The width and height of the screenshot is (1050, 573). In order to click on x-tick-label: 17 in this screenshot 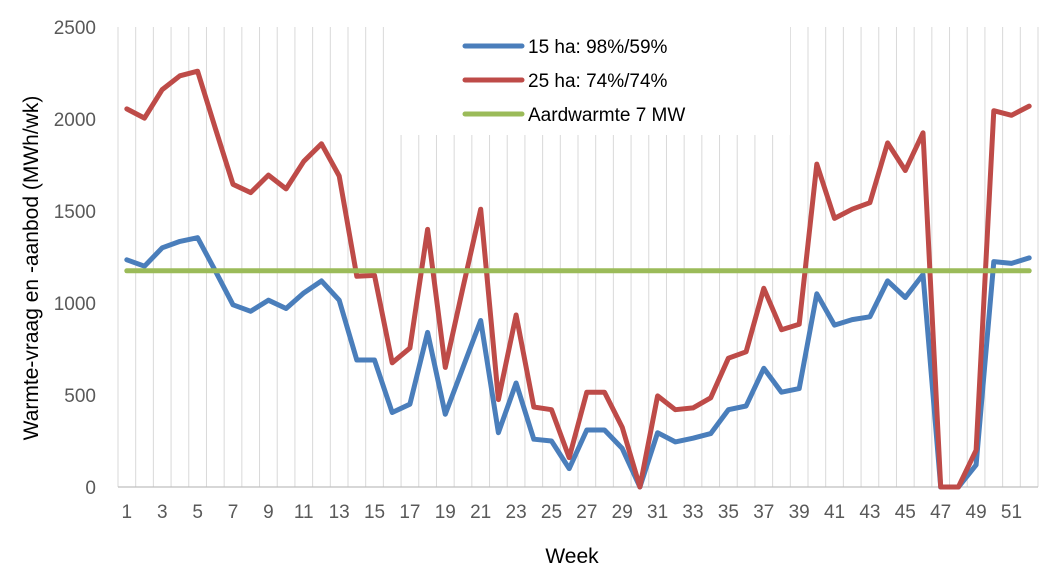, I will do `click(409, 512)`.